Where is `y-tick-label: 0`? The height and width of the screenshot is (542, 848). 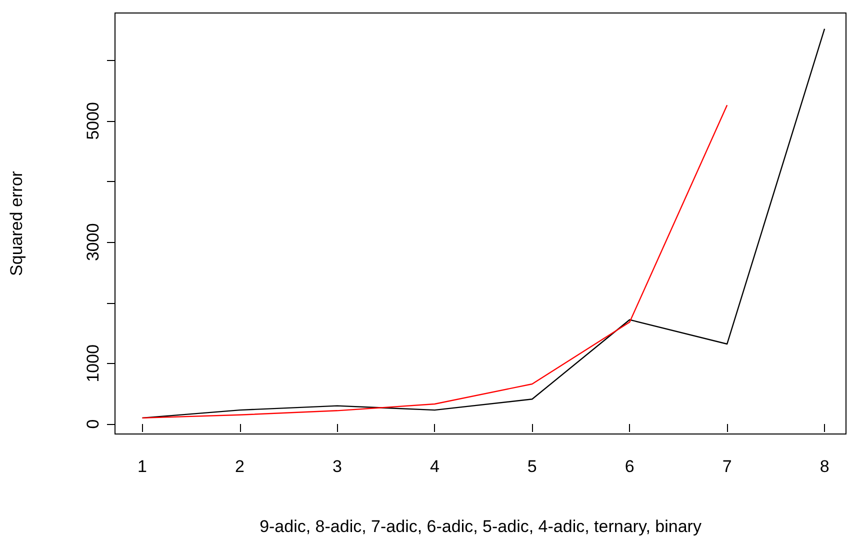 y-tick-label: 0 is located at coordinates (93, 424).